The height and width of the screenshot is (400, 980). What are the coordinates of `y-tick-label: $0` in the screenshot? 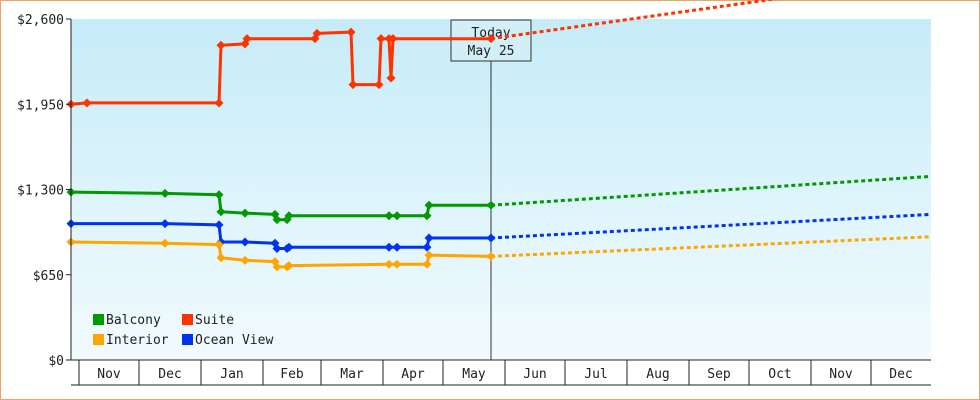 It's located at (56, 361).